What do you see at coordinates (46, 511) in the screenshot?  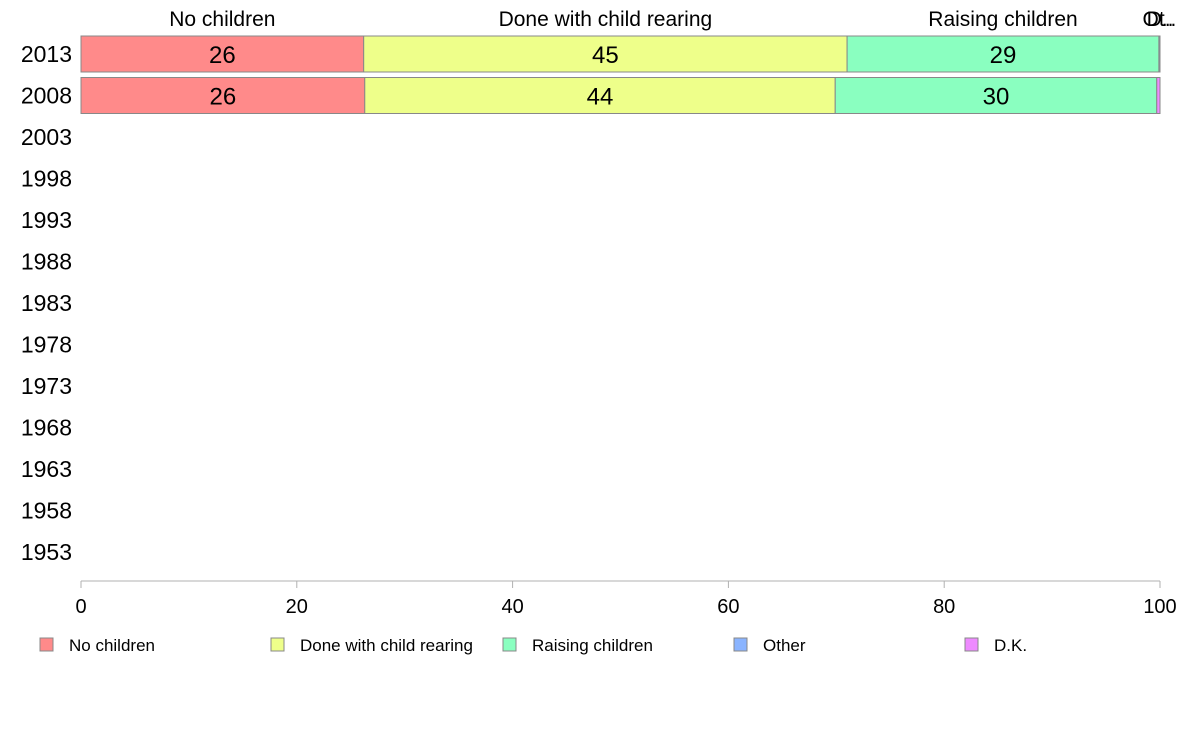 I see `year-label: 1958` at bounding box center [46, 511].